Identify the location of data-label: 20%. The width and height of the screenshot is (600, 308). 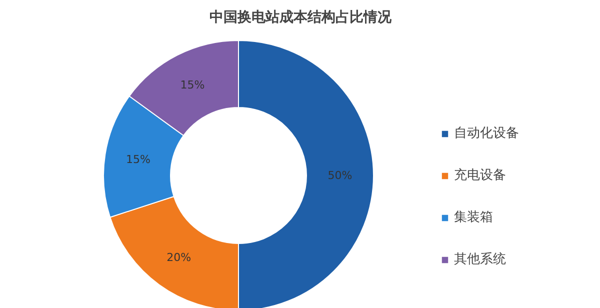
(179, 257).